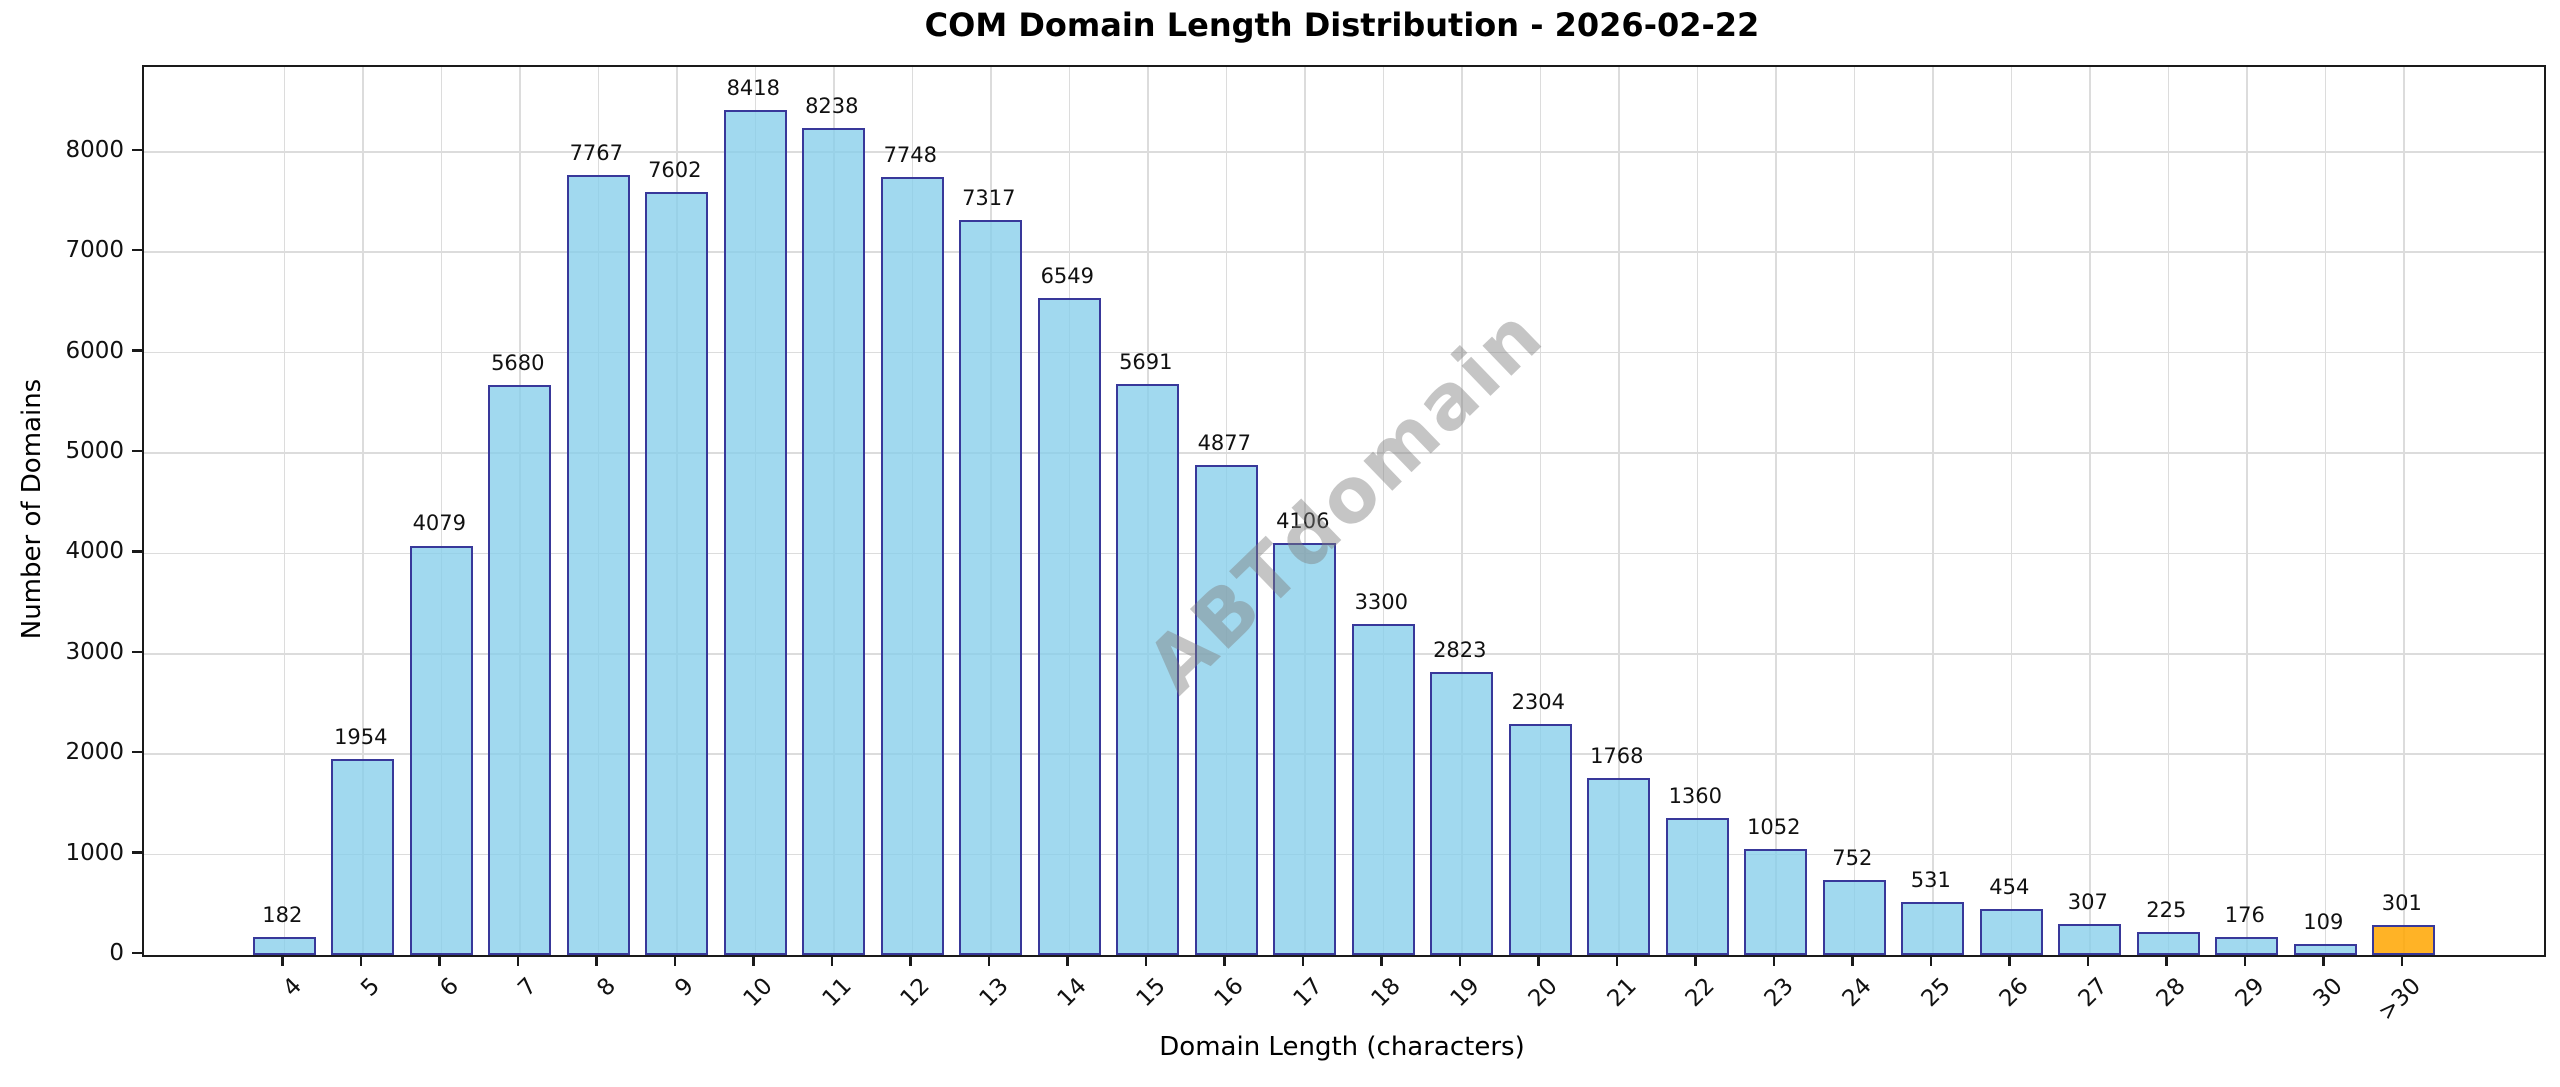 This screenshot has height=1087, width=2560. What do you see at coordinates (361, 736) in the screenshot?
I see `bar-value-label: 1954` at bounding box center [361, 736].